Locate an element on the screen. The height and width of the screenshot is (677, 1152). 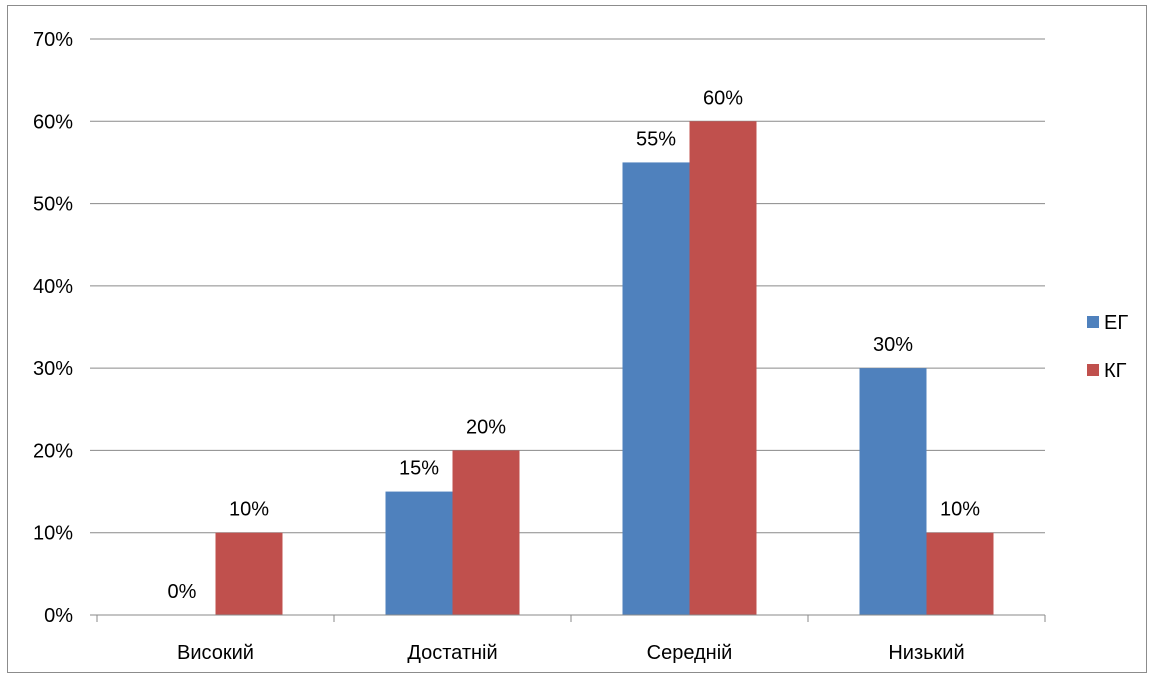
legend-label: ЕГ is located at coordinates (1116, 323).